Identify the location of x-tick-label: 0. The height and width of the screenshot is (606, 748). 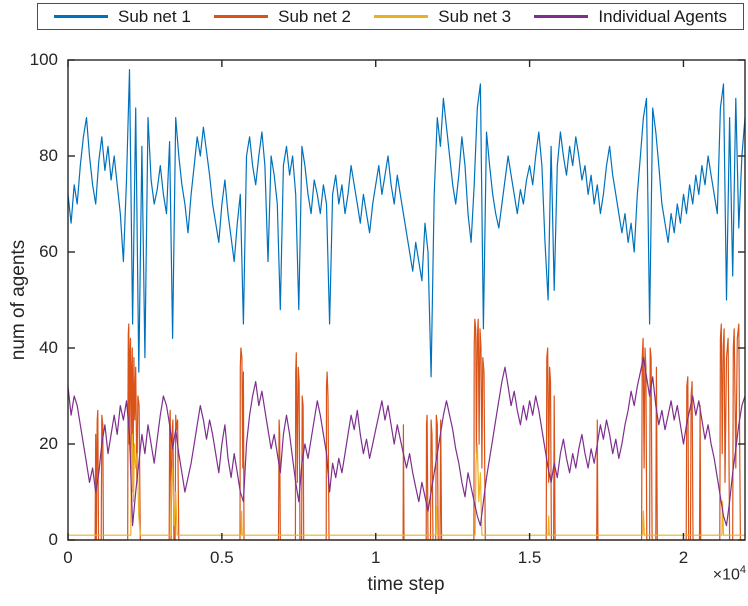
(68, 557).